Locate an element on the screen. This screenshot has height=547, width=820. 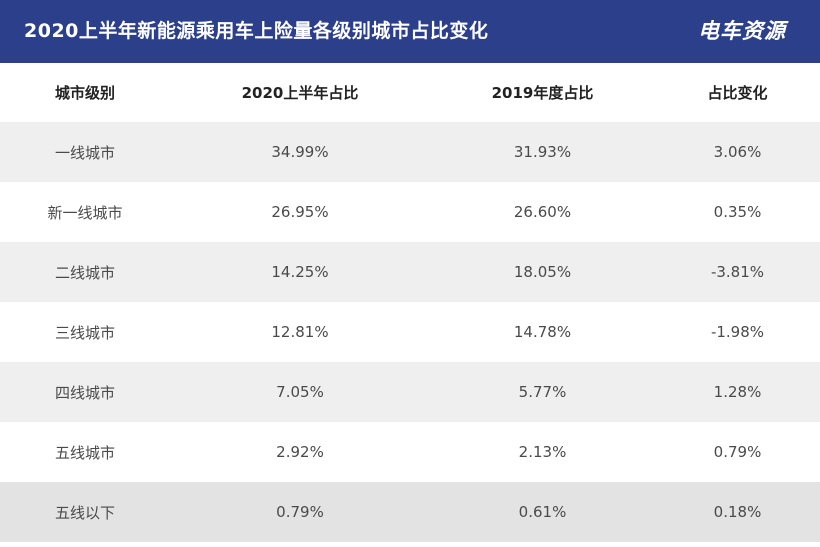
share-2020h1-cell: 12.81% is located at coordinates (300, 332).